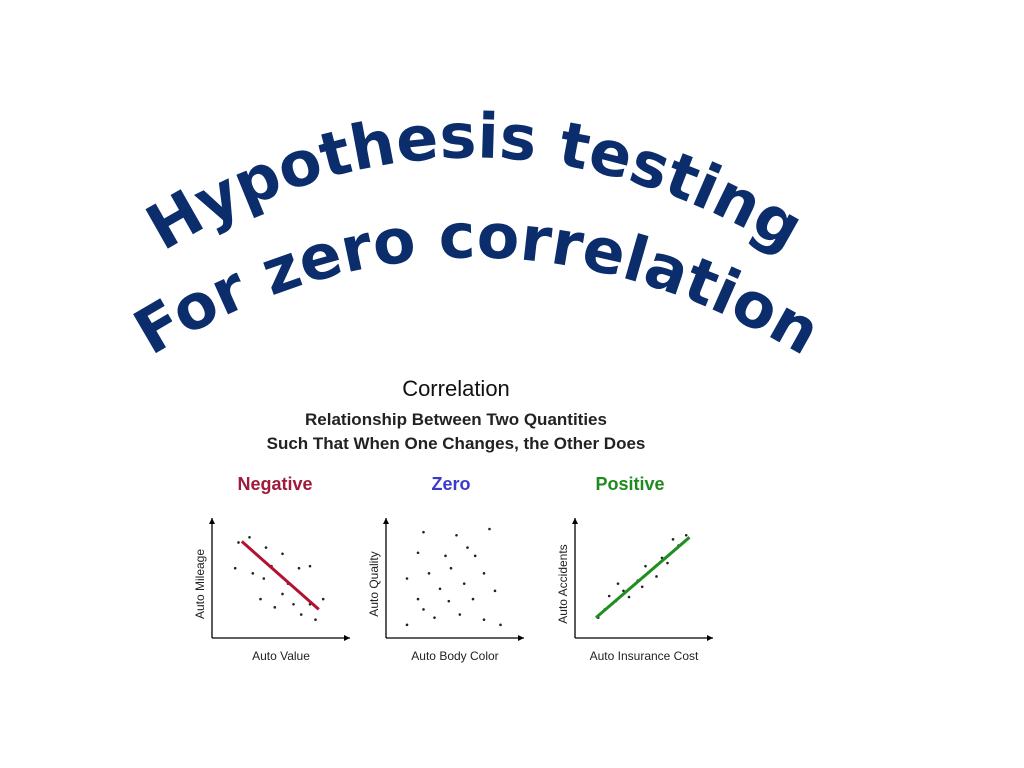 The height and width of the screenshot is (768, 1024). Describe the element at coordinates (644, 656) in the screenshot. I see `x-axis-label: Auto Insurance Cost` at that location.